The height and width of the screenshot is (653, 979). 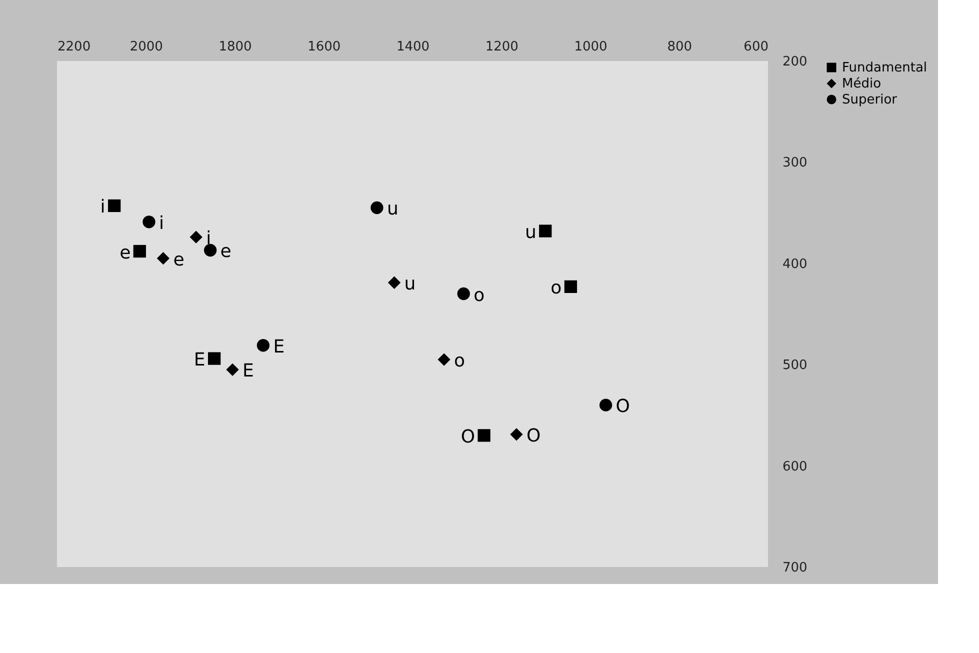 I want to click on x-tick-label: 1000, so click(x=591, y=47).